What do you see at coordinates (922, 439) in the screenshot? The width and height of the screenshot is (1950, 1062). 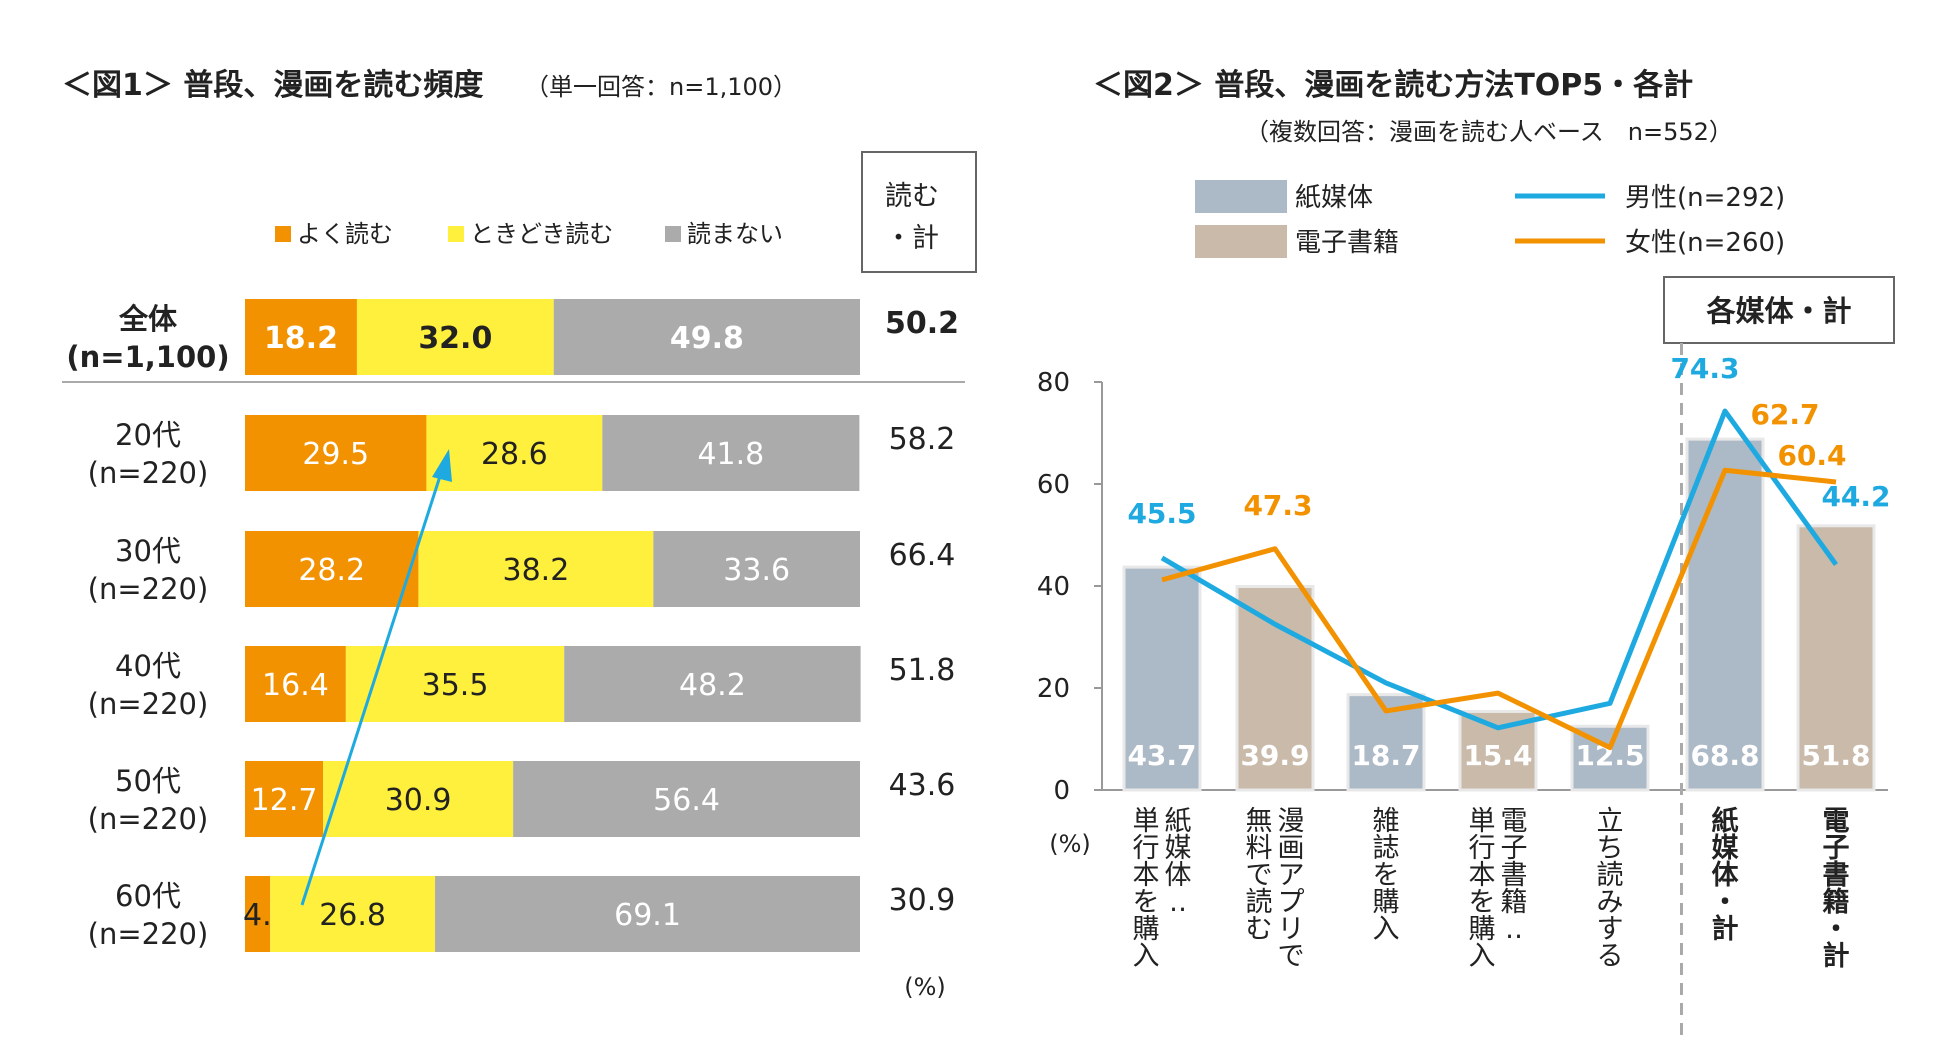 I see `total-value-1: 58.2` at bounding box center [922, 439].